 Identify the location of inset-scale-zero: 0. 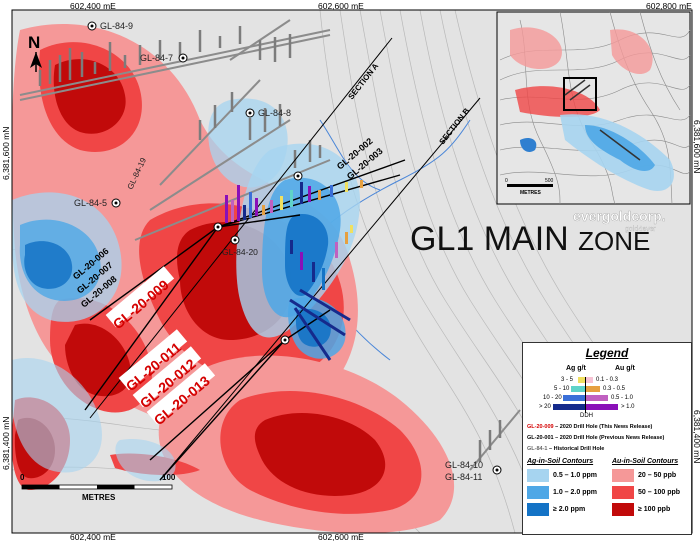
(506, 181).